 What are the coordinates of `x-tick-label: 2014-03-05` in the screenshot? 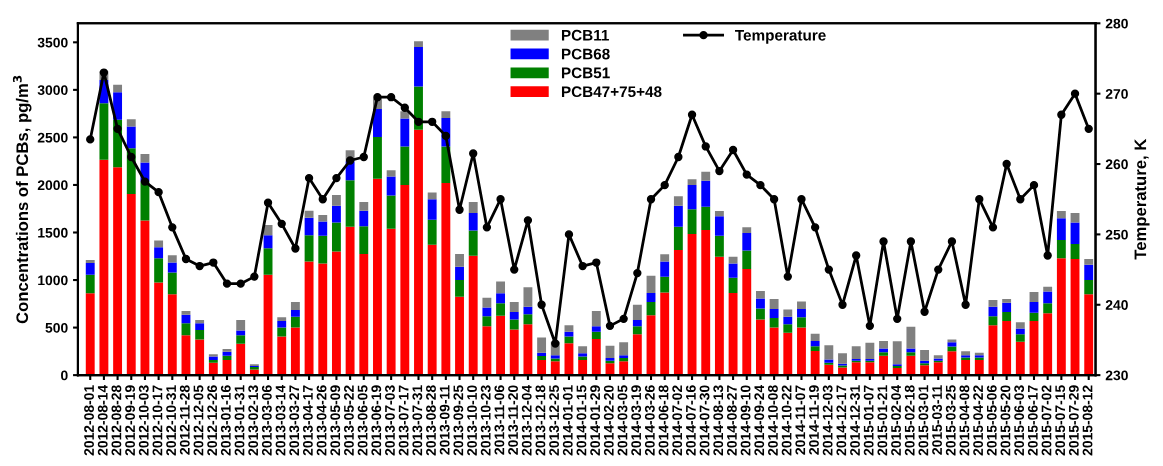 It's located at (622, 420).